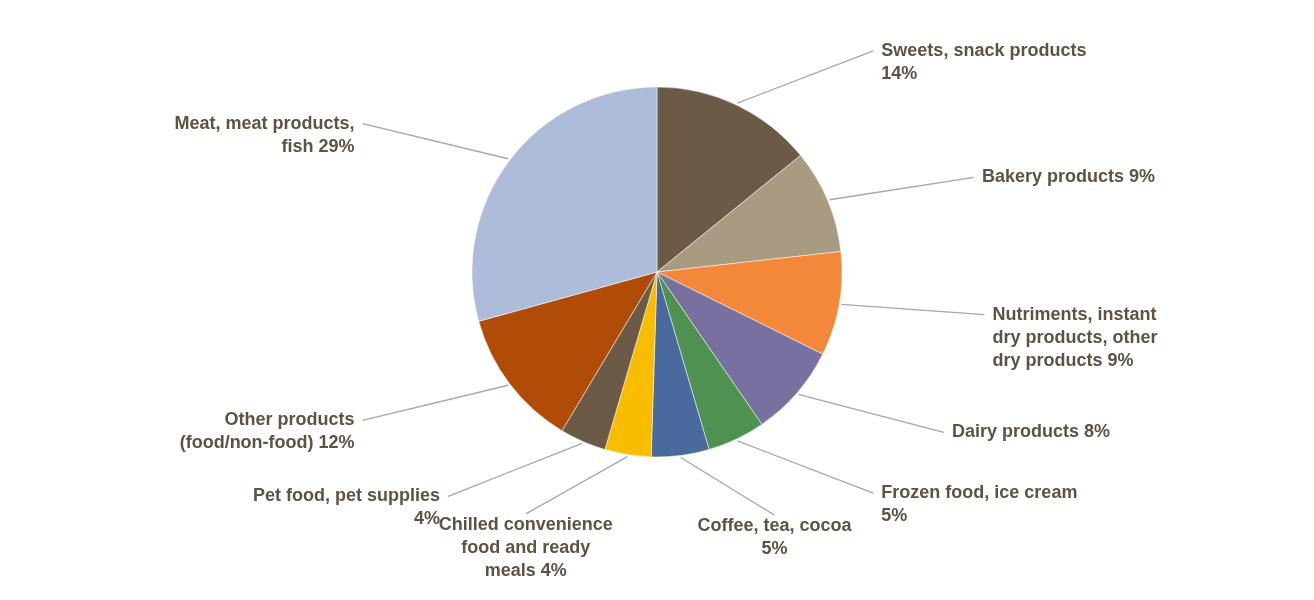 The height and width of the screenshot is (600, 1314). I want to click on slice-label: Meat, meat products, fish 29%, so click(264, 134).